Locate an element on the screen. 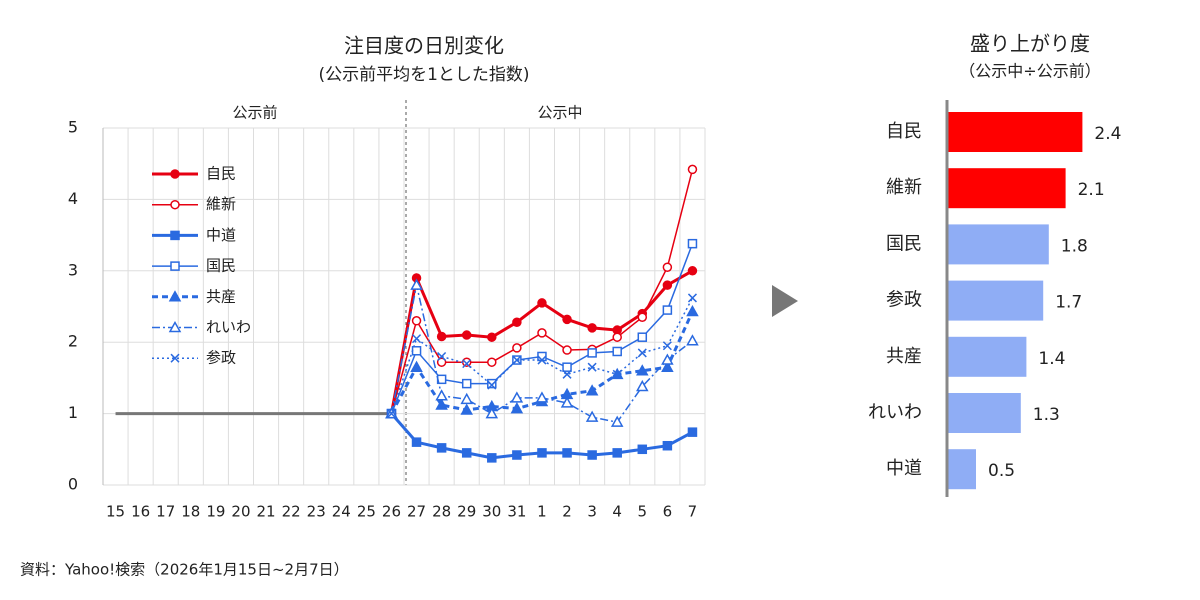 The image size is (1200, 600). bar-title: 盛り上がり度 is located at coordinates (1030, 44).